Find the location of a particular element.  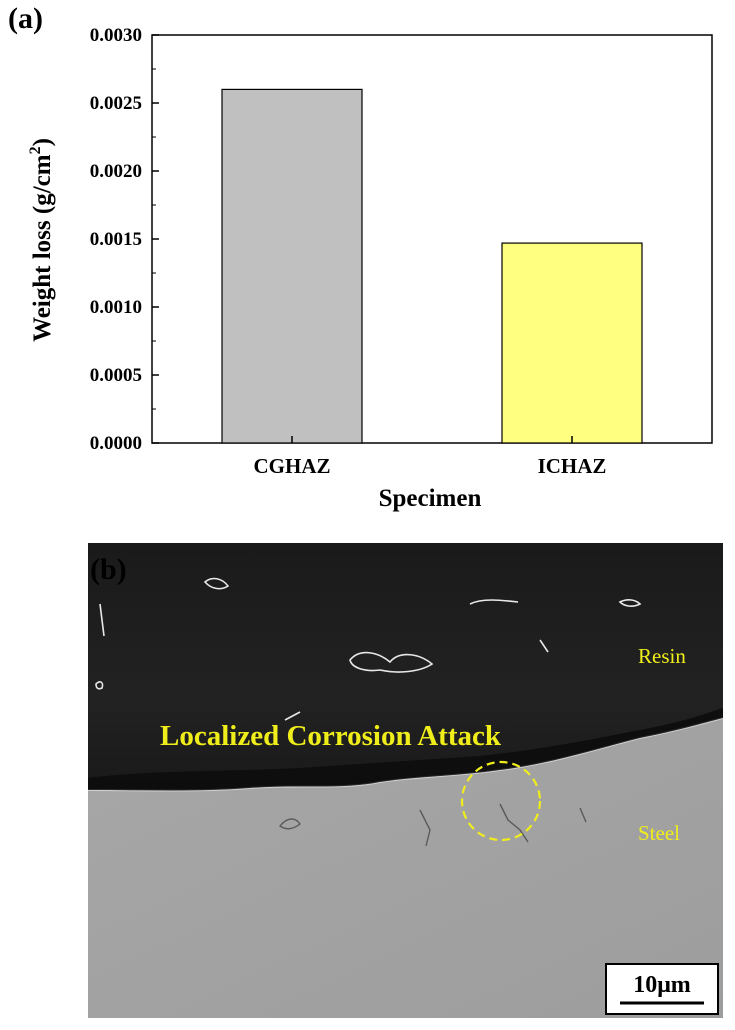

x-axis-title: Specimen is located at coordinates (430, 498).